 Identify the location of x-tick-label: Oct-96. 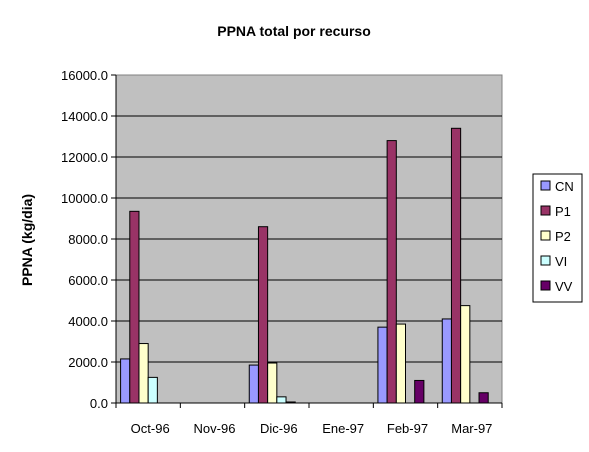
(150, 428).